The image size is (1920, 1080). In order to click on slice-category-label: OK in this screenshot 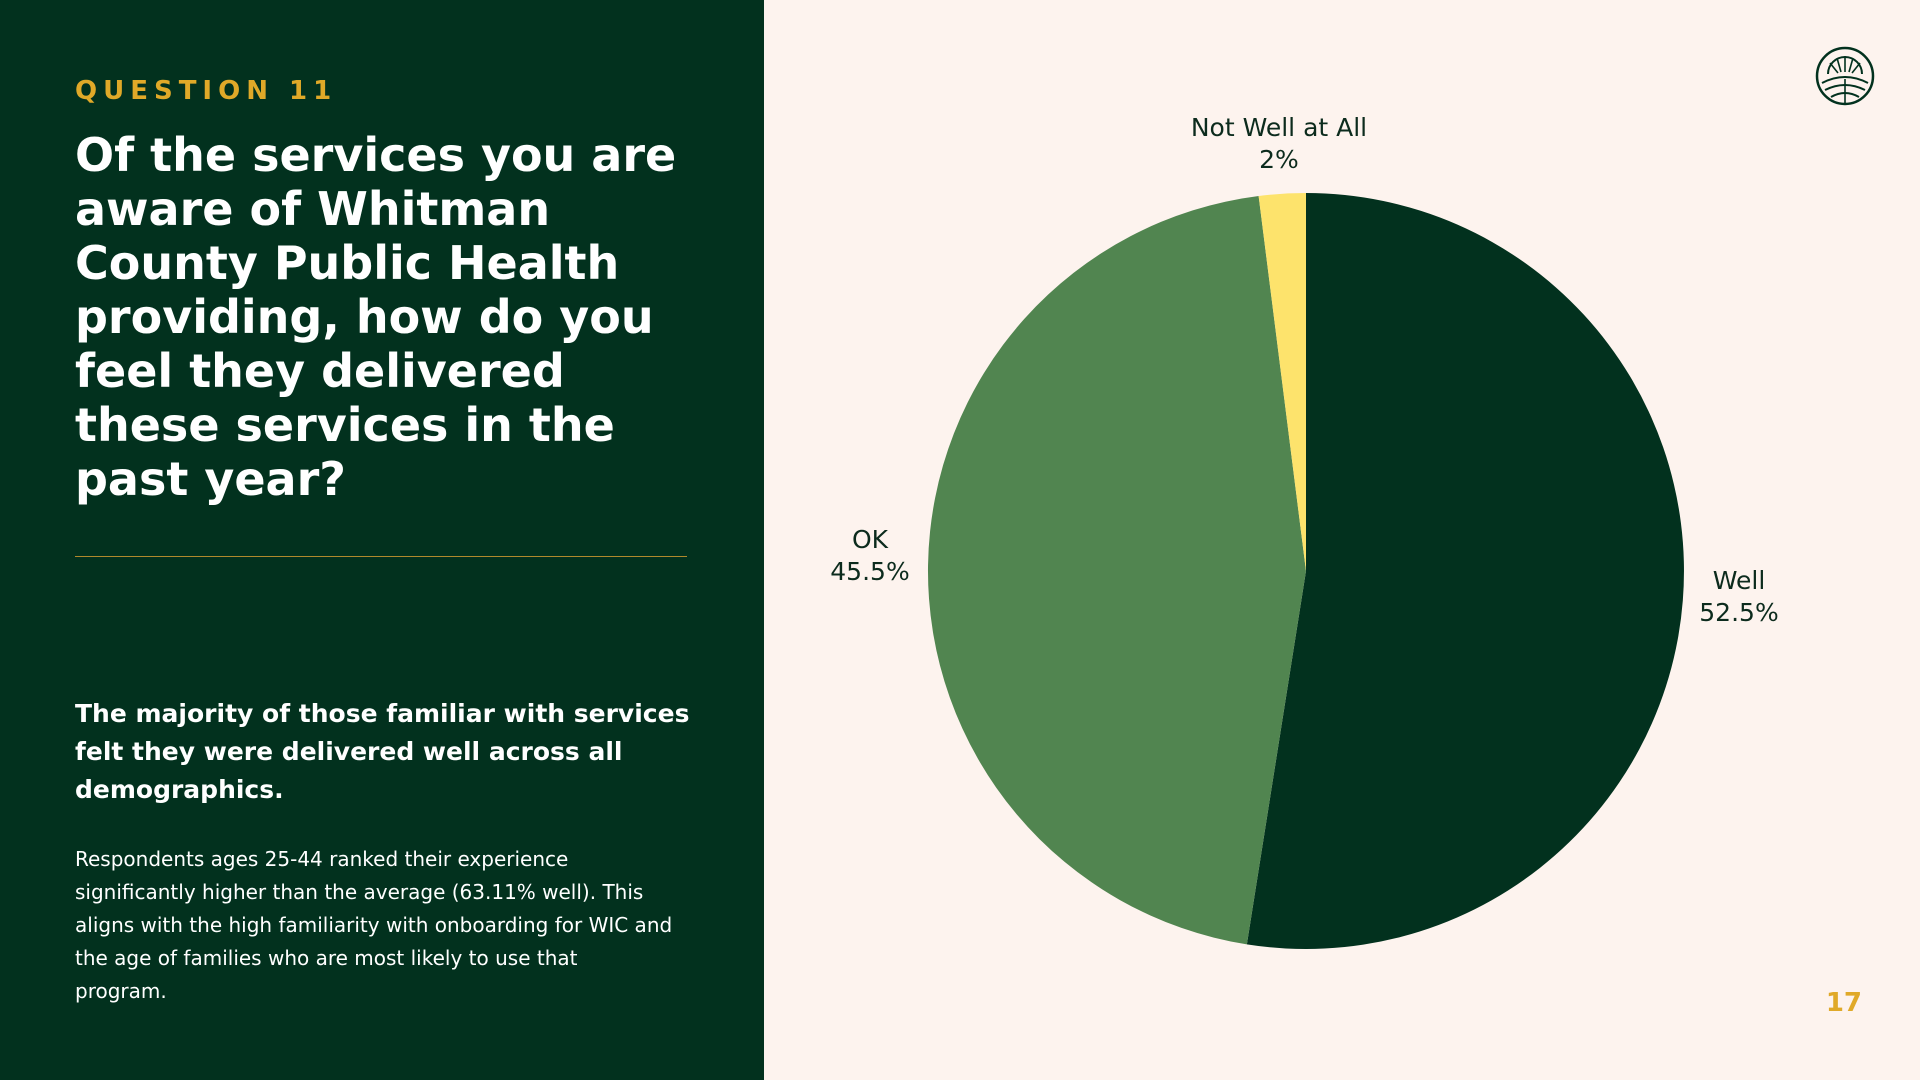, I will do `click(870, 539)`.